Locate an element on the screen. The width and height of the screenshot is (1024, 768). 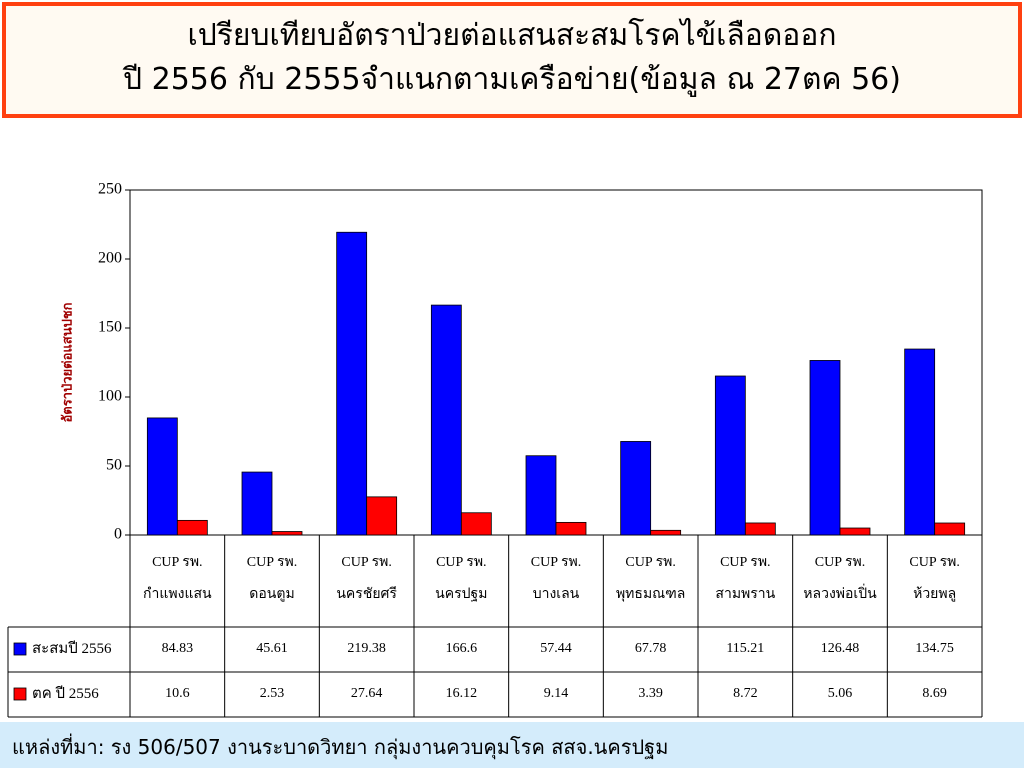
table-value: 27.64 is located at coordinates (366, 693).